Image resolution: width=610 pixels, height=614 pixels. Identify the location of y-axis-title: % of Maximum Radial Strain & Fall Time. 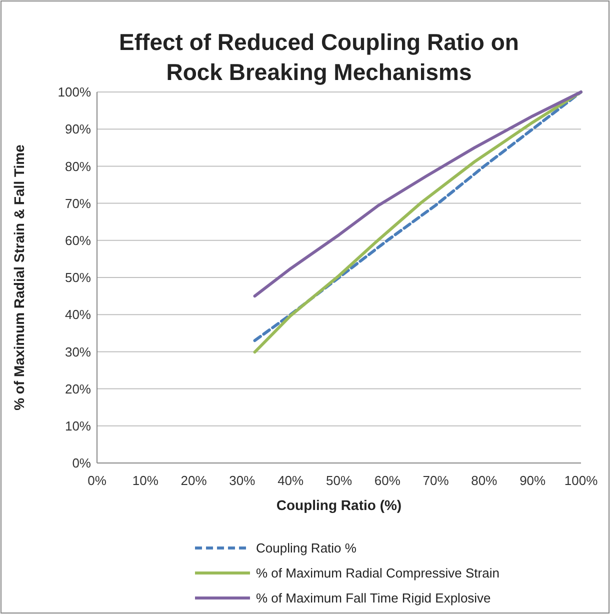
(19, 277).